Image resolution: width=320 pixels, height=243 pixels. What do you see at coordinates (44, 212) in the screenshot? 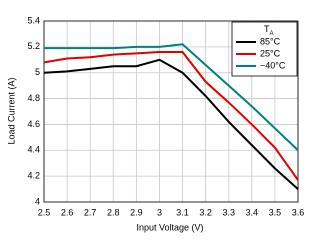
I see `x-tick-label: 2.5` at bounding box center [44, 212].